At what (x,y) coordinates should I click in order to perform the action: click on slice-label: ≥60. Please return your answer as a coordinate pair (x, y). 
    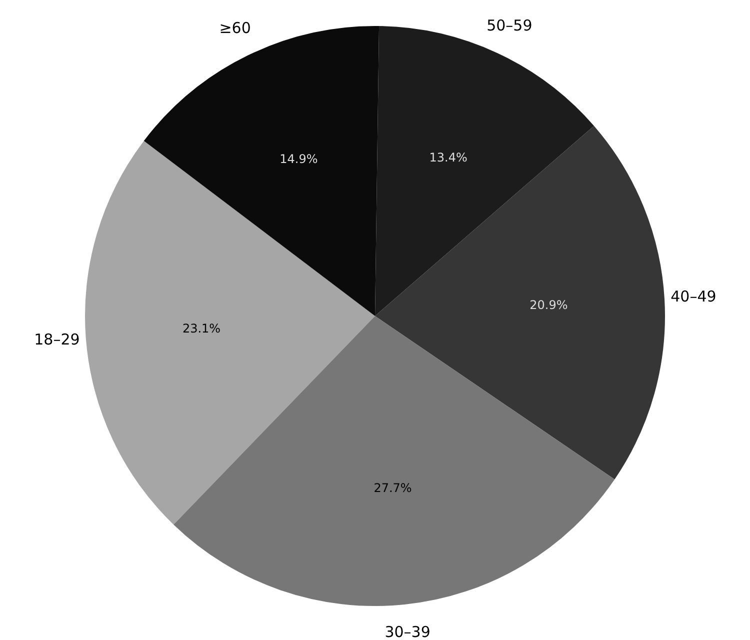
    Looking at the image, I should click on (235, 28).